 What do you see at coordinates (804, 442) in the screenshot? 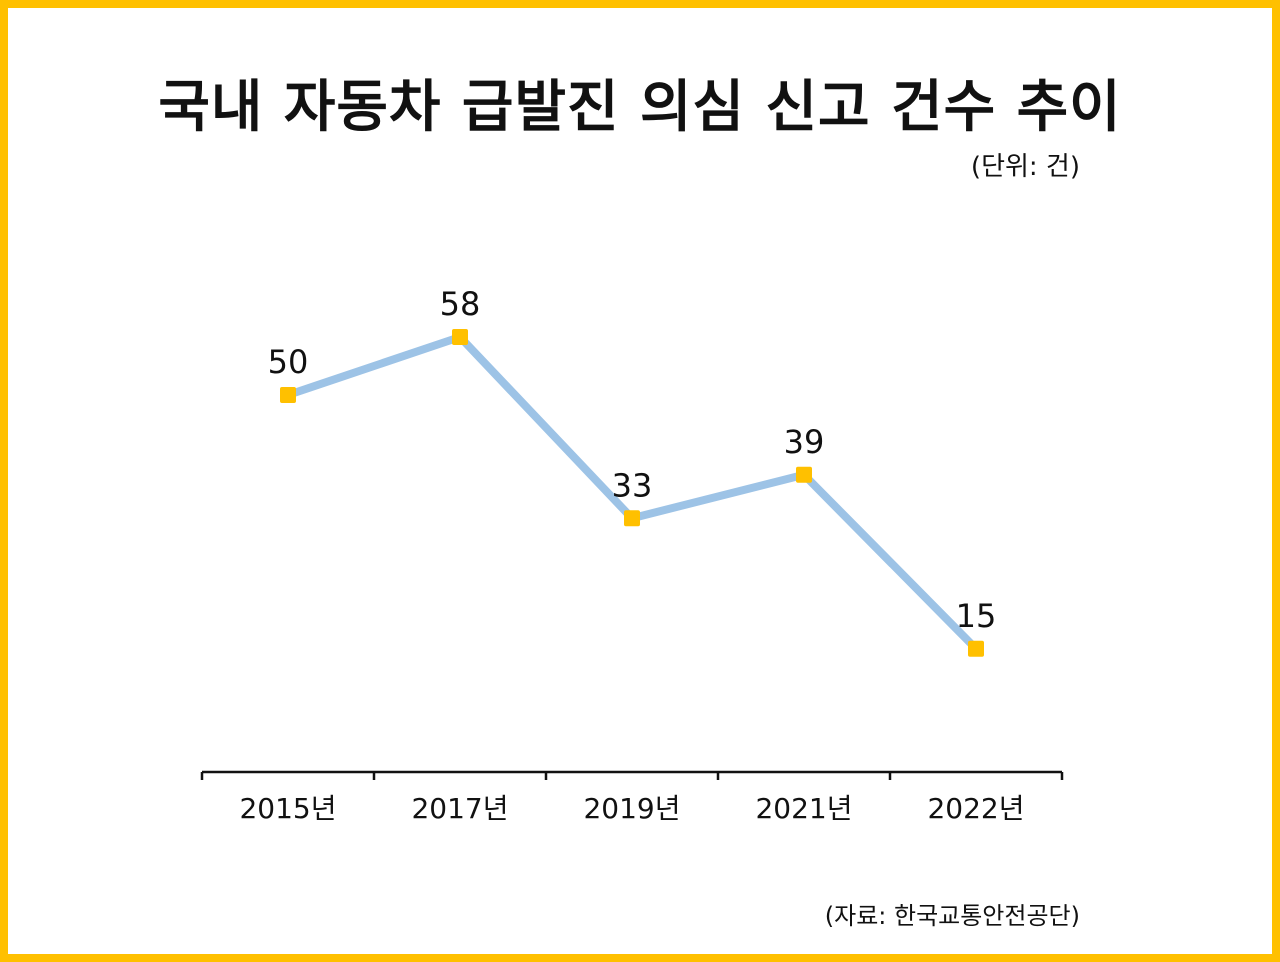
I see `data-label: 39` at bounding box center [804, 442].